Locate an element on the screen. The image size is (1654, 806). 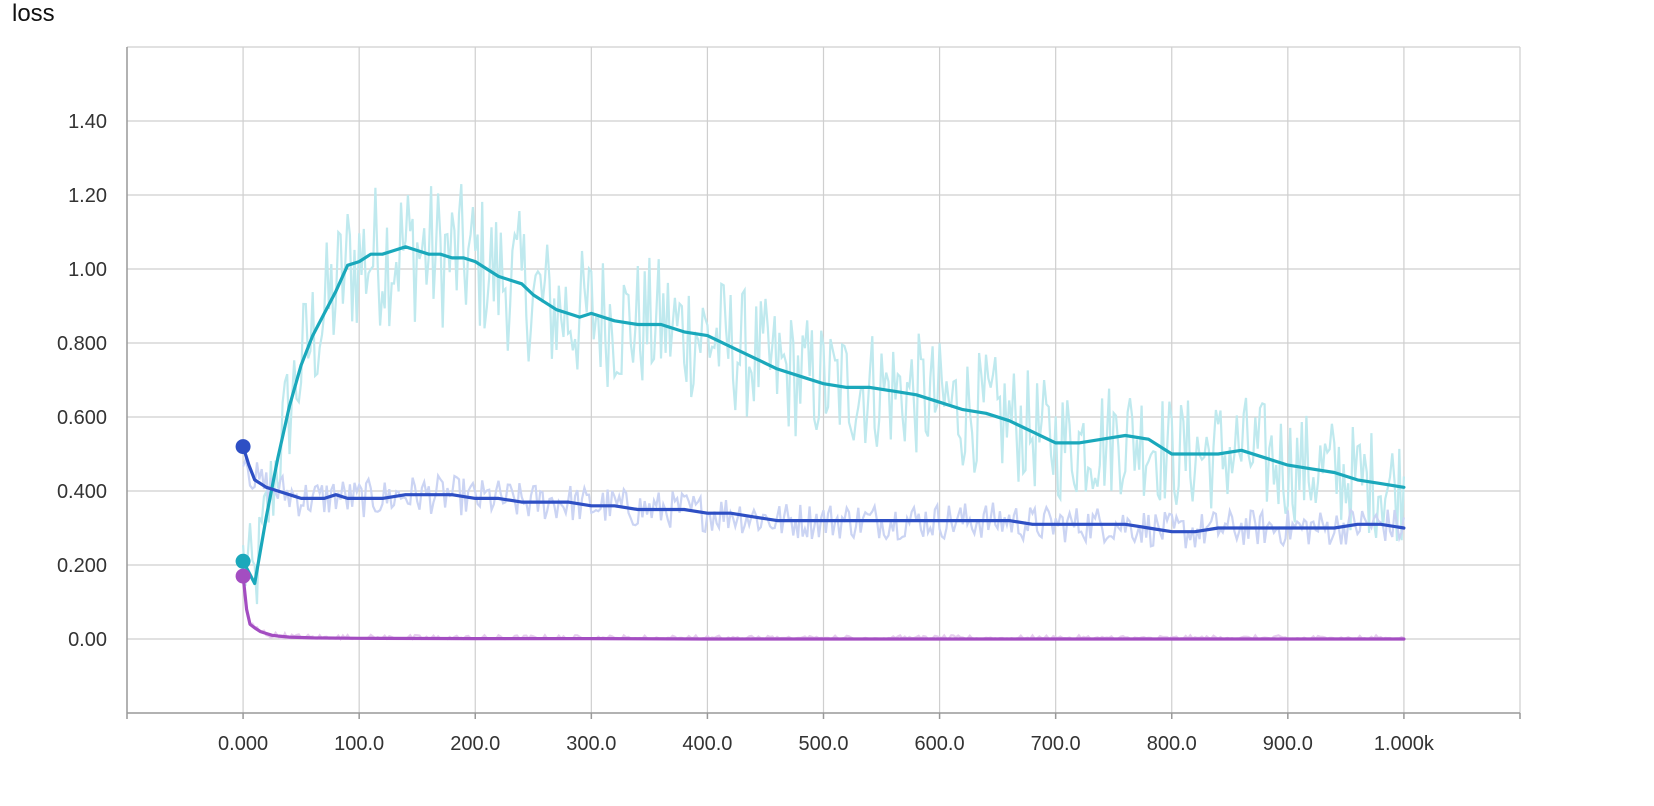
series-3-line is located at coordinates (823, 607).